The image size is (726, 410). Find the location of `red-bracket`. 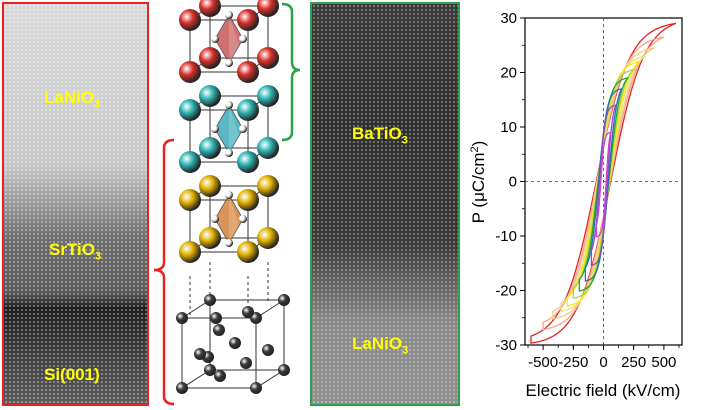

red-bracket is located at coordinates (164, 272).